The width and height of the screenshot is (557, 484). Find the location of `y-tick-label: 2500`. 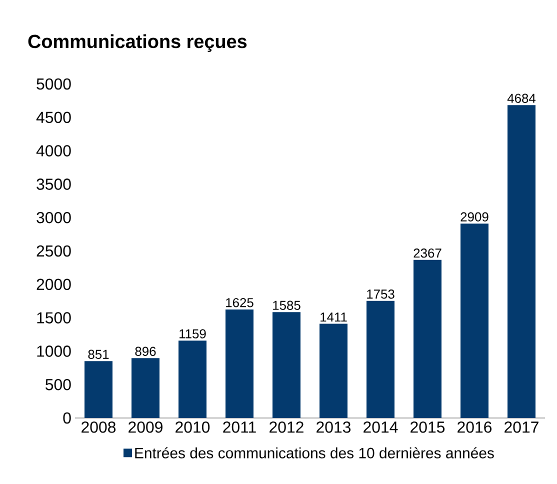

y-tick-label: 2500 is located at coordinates (53, 251).